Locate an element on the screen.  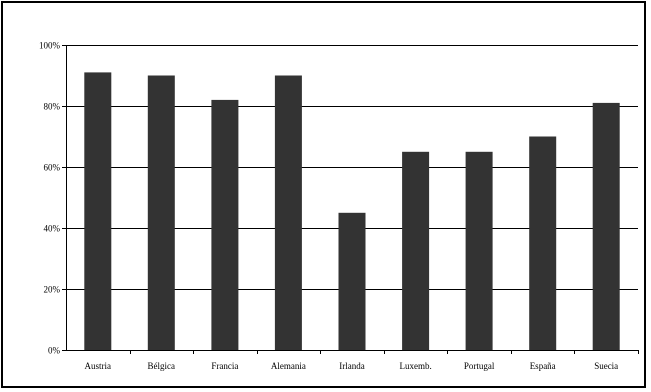
x-tick-label: Irlanda is located at coordinates (351, 366).